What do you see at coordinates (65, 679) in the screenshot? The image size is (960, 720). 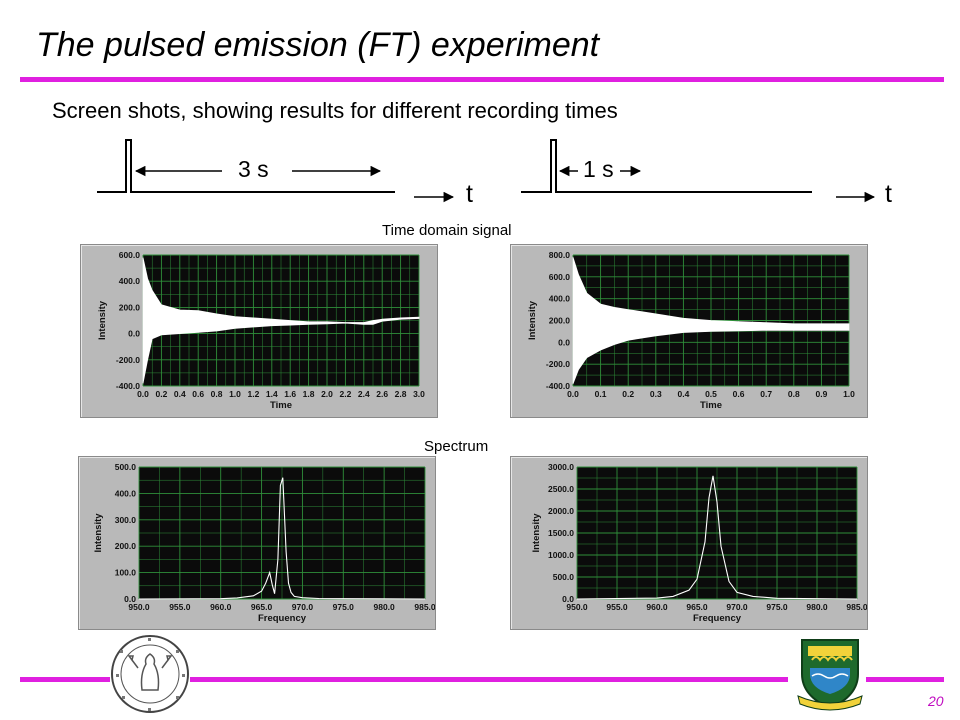 I see `footer-divider-left` at bounding box center [65, 679].